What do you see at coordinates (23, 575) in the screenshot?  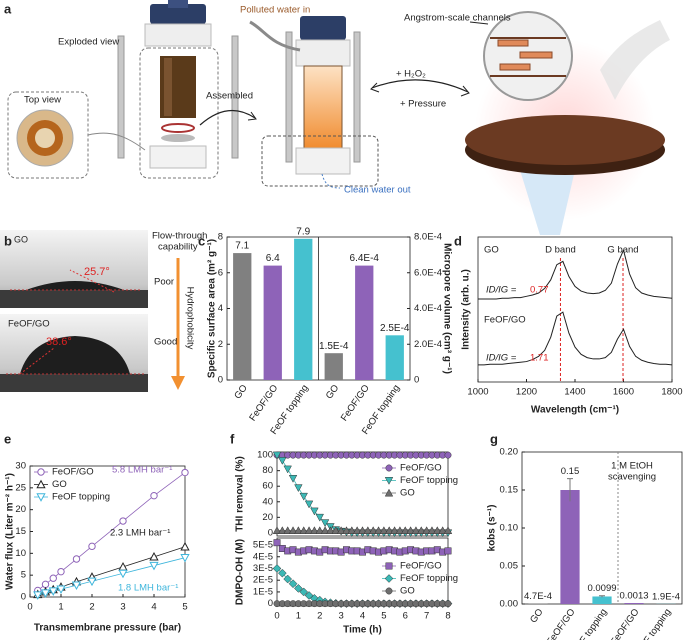 I see `y-tick-label: 5` at bounding box center [23, 575].